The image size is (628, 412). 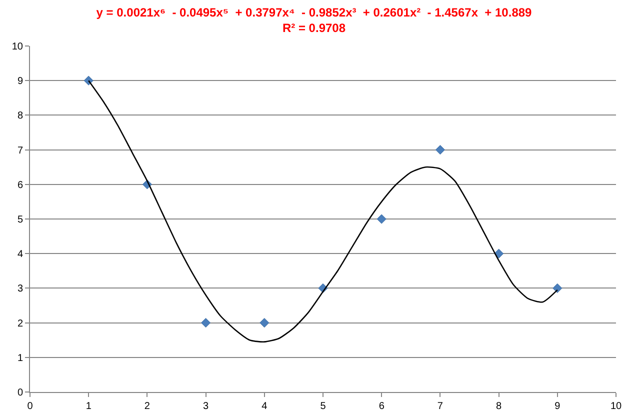 I want to click on y-tick-label: 1, so click(x=20, y=358).